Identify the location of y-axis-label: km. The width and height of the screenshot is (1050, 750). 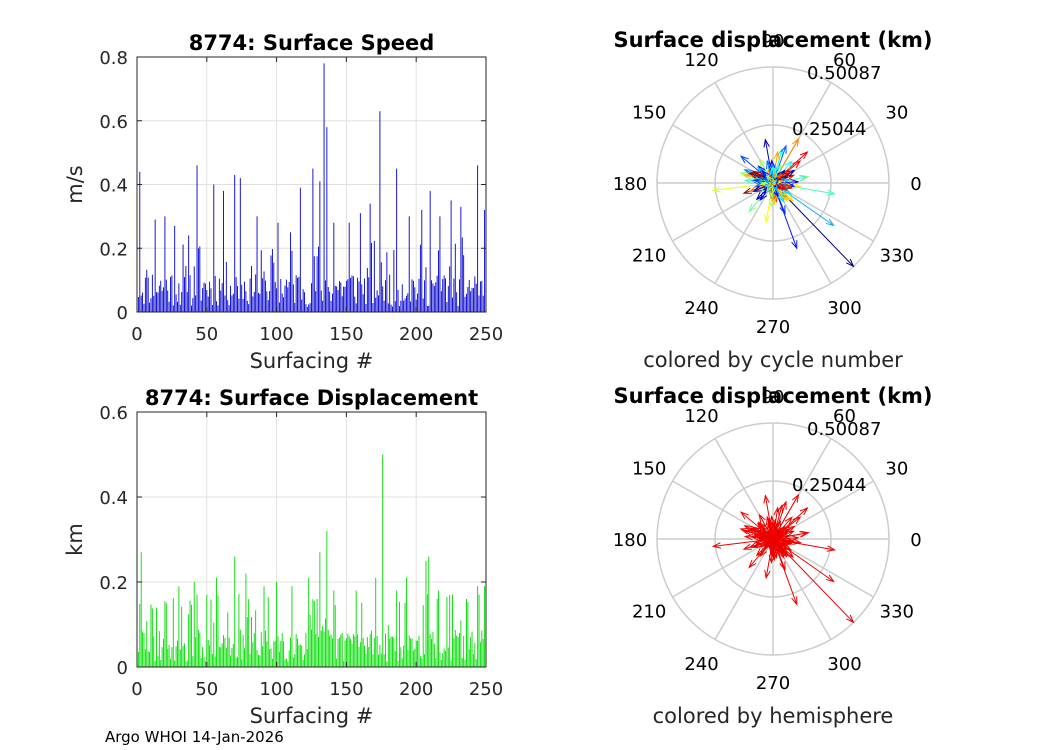
(75, 539).